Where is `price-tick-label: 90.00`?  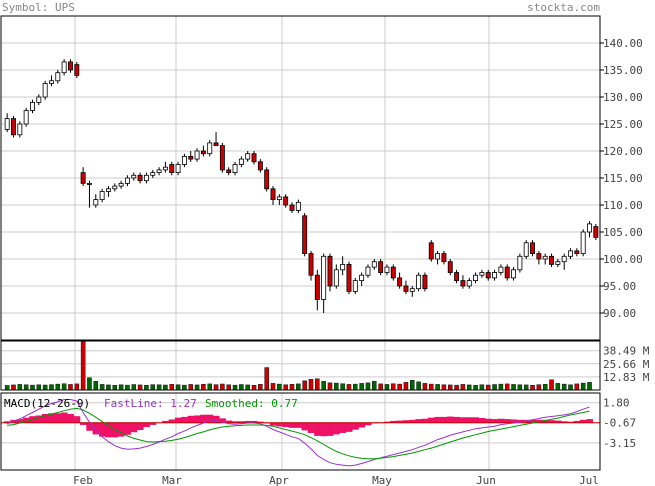
price-tick-label: 90.00 is located at coordinates (619, 313).